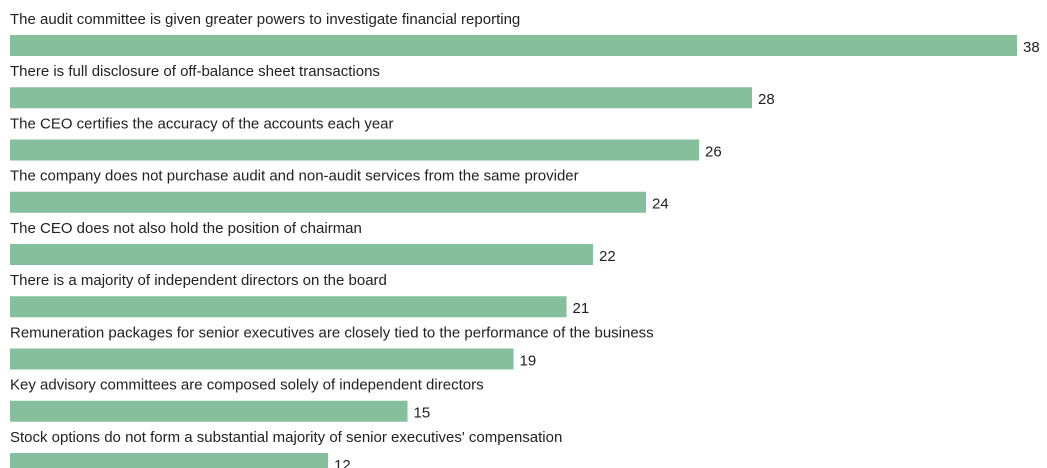  What do you see at coordinates (581, 308) in the screenshot?
I see `value-label: 21` at bounding box center [581, 308].